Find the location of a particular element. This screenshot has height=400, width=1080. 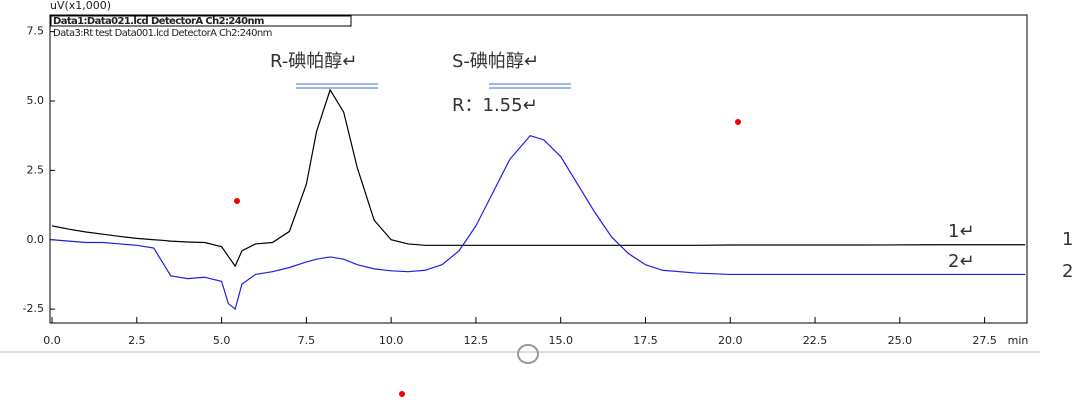

x-tick-label: 2.5 is located at coordinates (137, 340).